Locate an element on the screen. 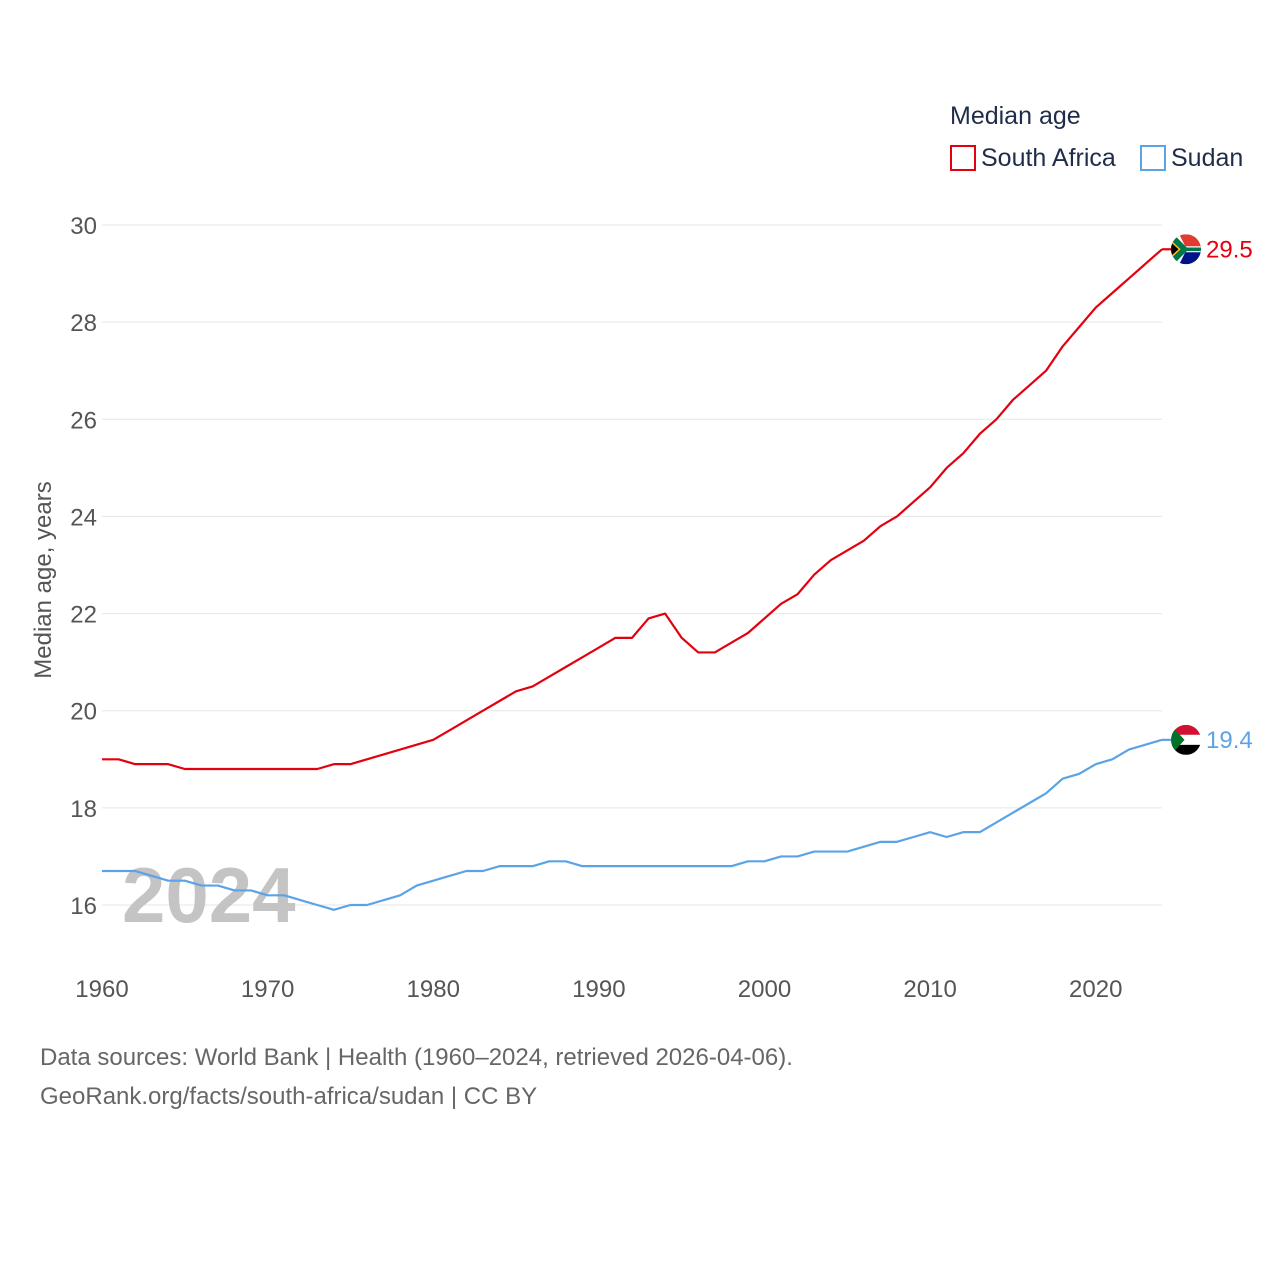  y-axis-title: Median age, years is located at coordinates (43, 579).